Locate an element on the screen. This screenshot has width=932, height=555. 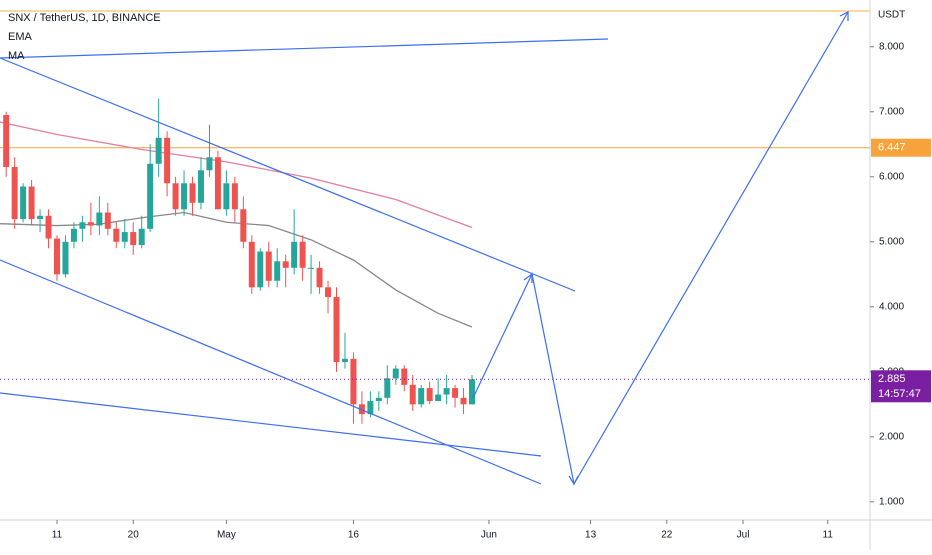
x-tick-label: 20 is located at coordinates (134, 535).